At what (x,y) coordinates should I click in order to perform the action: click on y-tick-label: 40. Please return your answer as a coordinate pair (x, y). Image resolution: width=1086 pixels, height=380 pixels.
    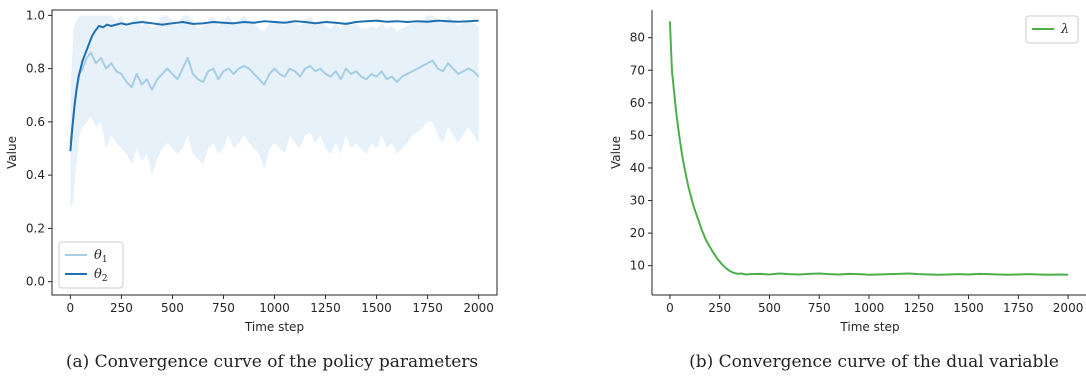
    Looking at the image, I should click on (637, 168).